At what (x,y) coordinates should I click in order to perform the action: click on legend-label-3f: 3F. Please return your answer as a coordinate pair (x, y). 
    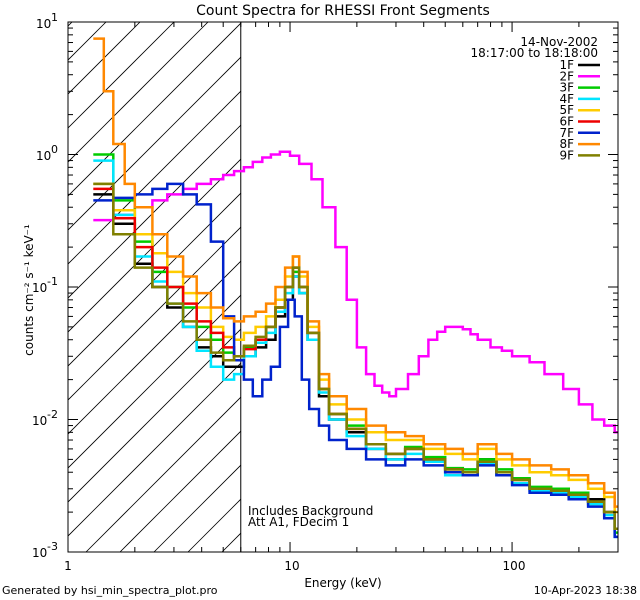
    Looking at the image, I should click on (566, 88).